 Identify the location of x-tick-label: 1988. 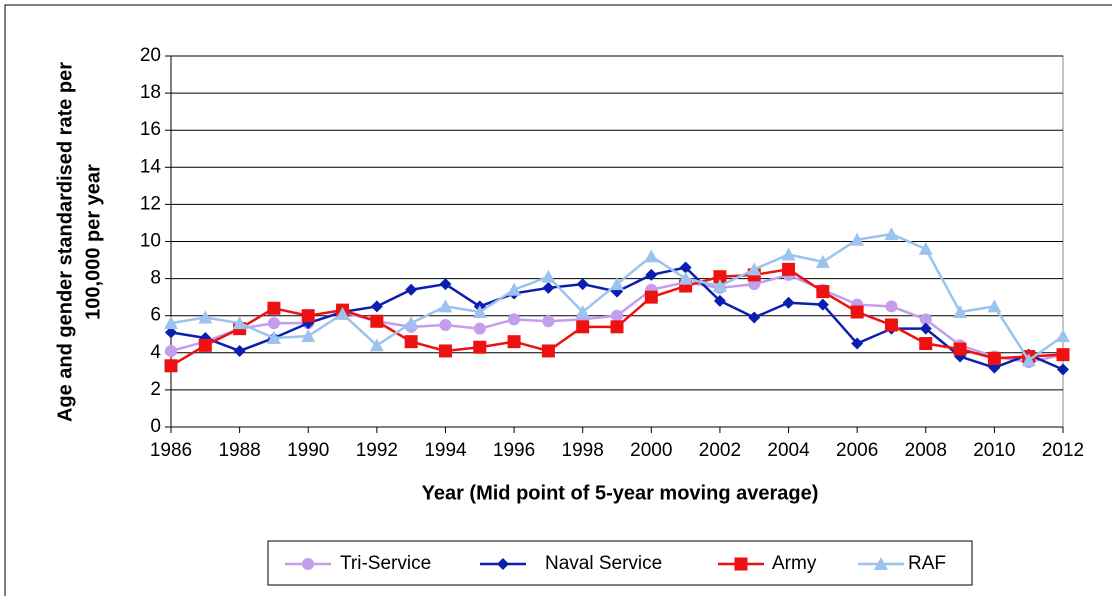
(239, 450).